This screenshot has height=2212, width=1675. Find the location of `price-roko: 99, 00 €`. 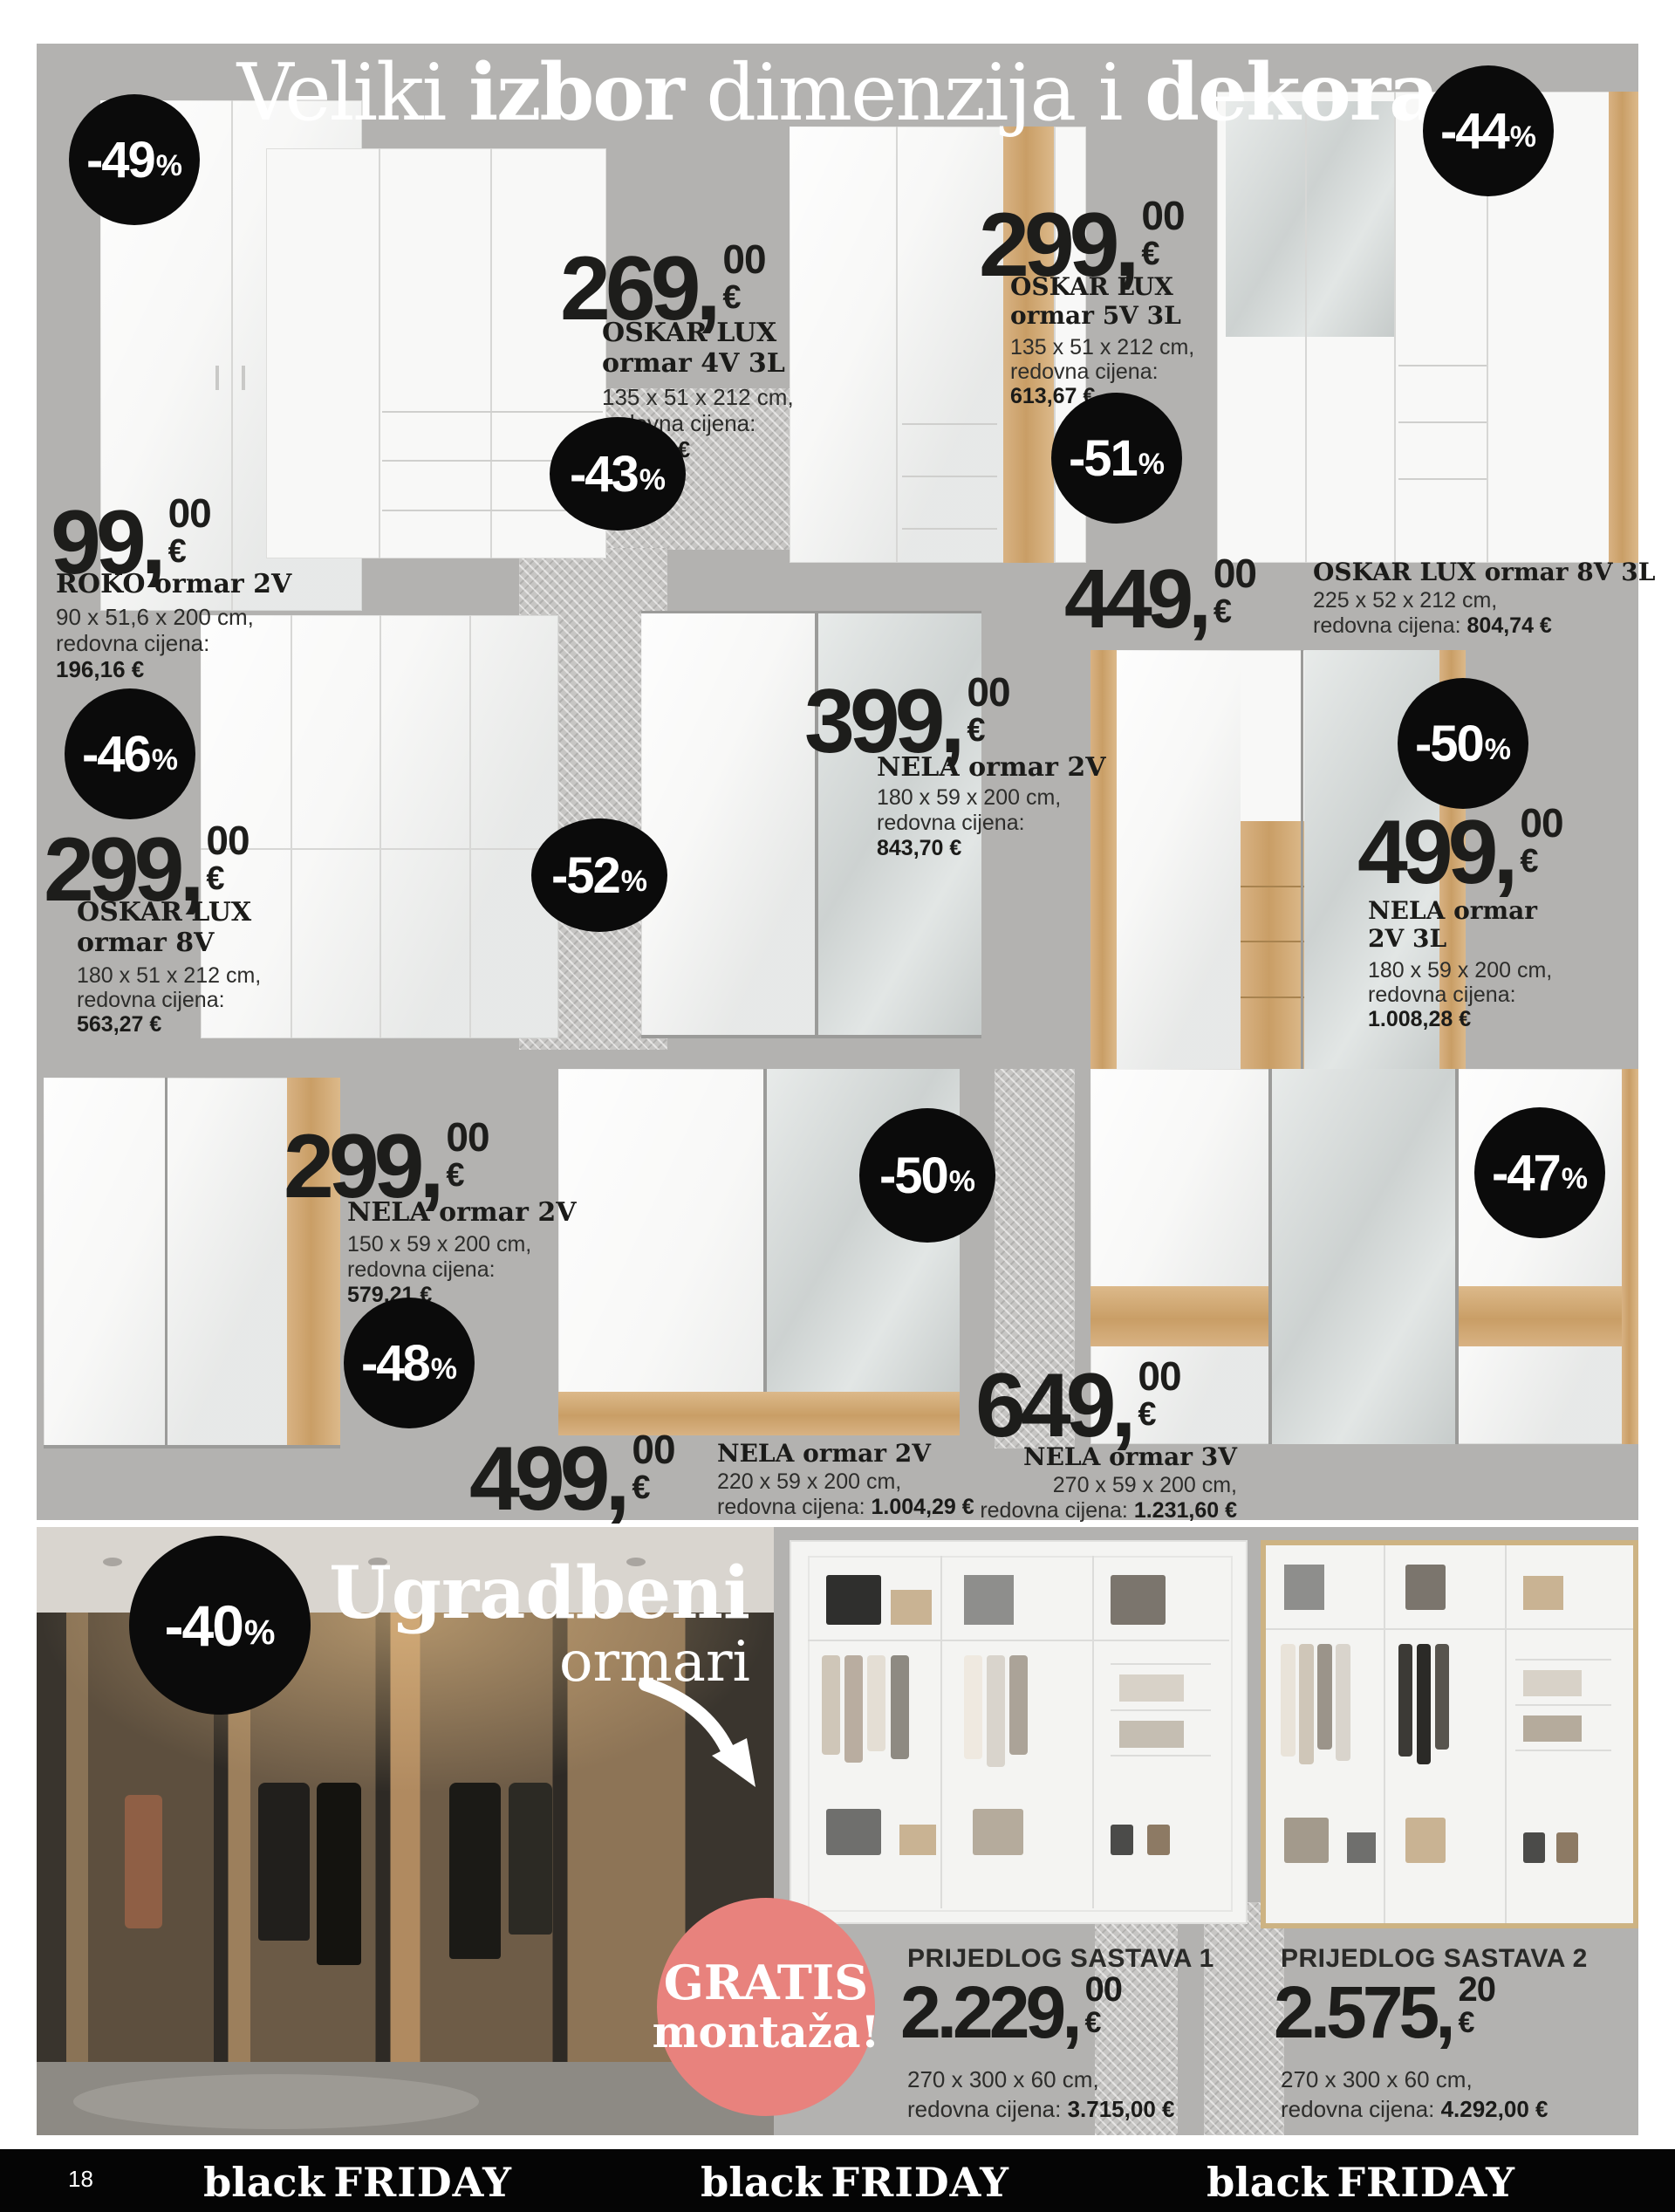

price-roko: 99, 00 € is located at coordinates (131, 543).